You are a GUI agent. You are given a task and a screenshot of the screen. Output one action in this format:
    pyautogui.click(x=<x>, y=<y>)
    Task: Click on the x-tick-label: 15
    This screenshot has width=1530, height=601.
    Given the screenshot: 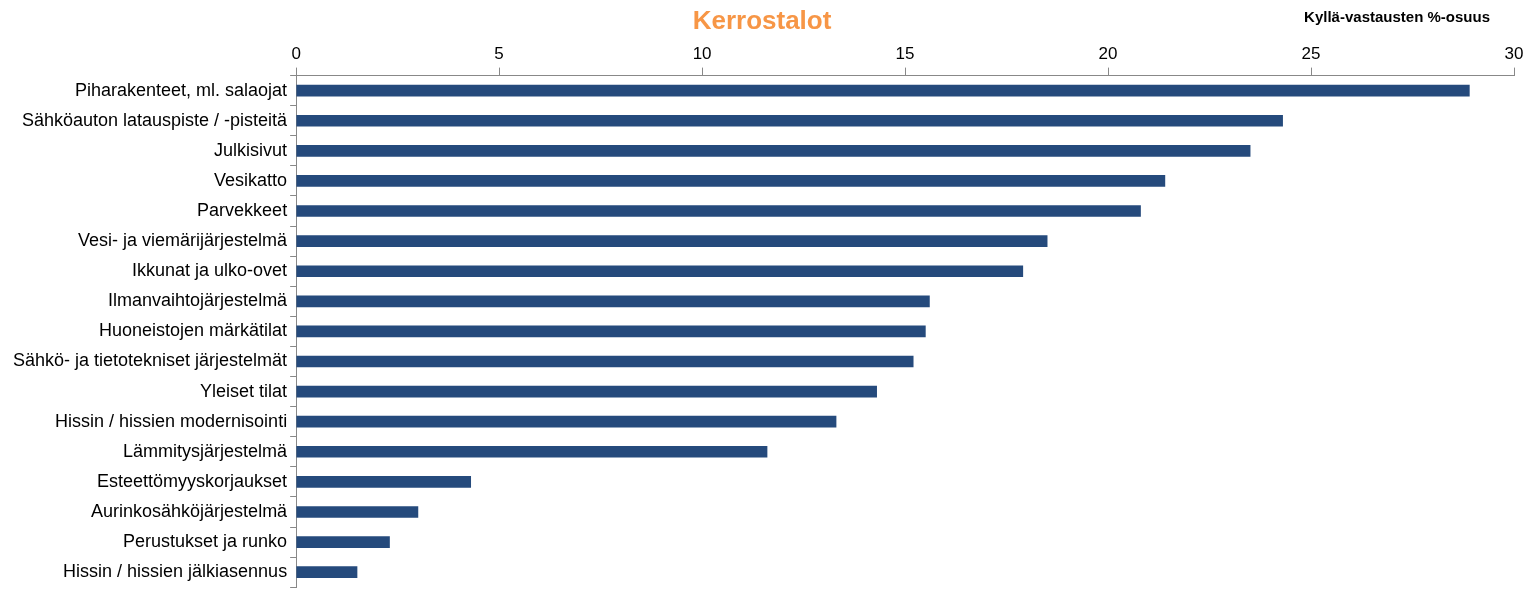 What is the action you would take?
    pyautogui.click(x=905, y=54)
    